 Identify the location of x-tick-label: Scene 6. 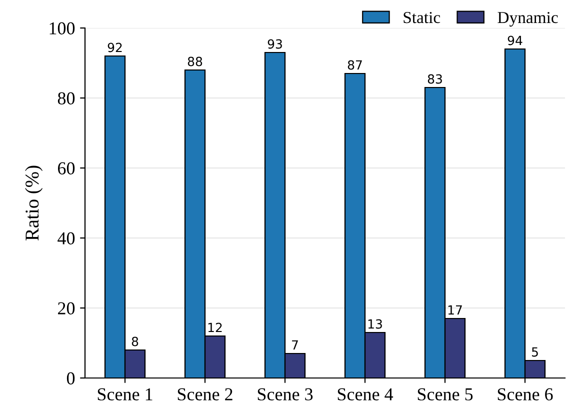
(525, 394).